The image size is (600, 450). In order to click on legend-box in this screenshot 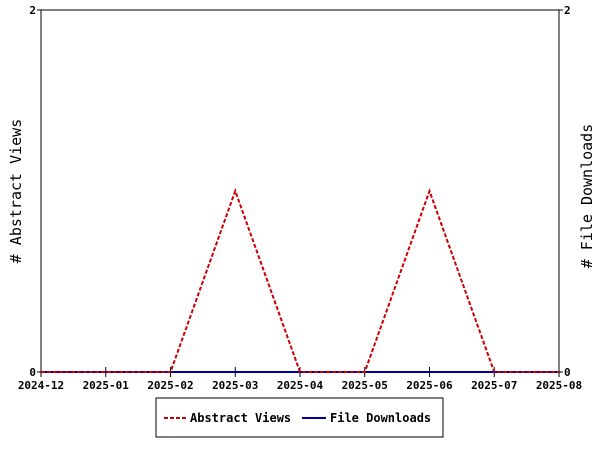, I will do `click(299, 417)`.